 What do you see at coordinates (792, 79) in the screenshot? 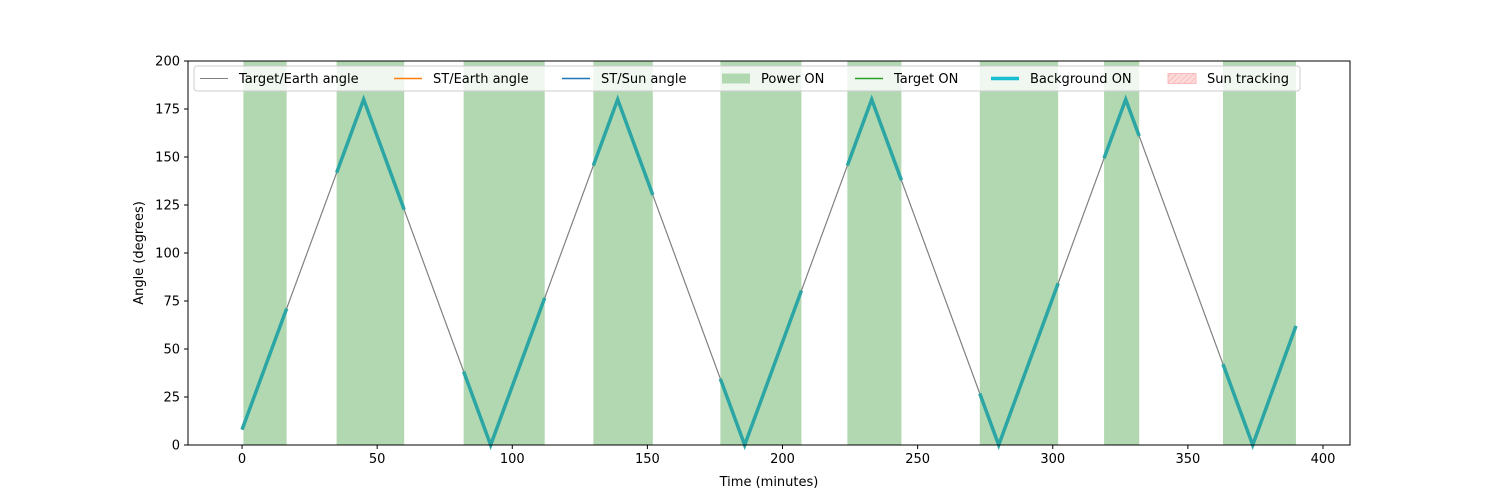
I see `legend-label: Power ON` at bounding box center [792, 79].